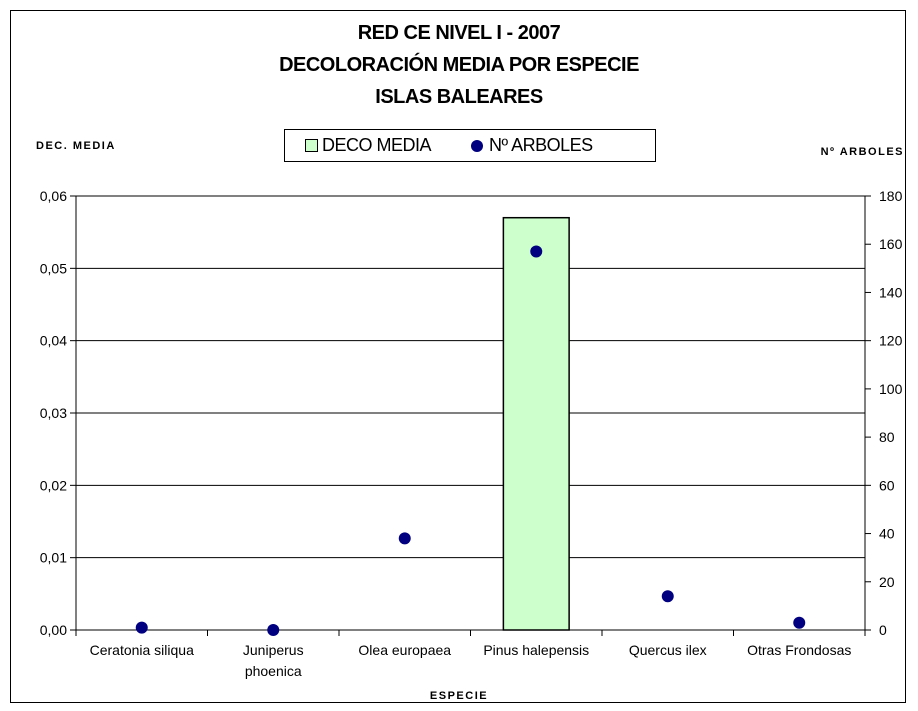 This screenshot has width=918, height=711. I want to click on x-tick-label: Otras Frondosas, so click(799, 650).